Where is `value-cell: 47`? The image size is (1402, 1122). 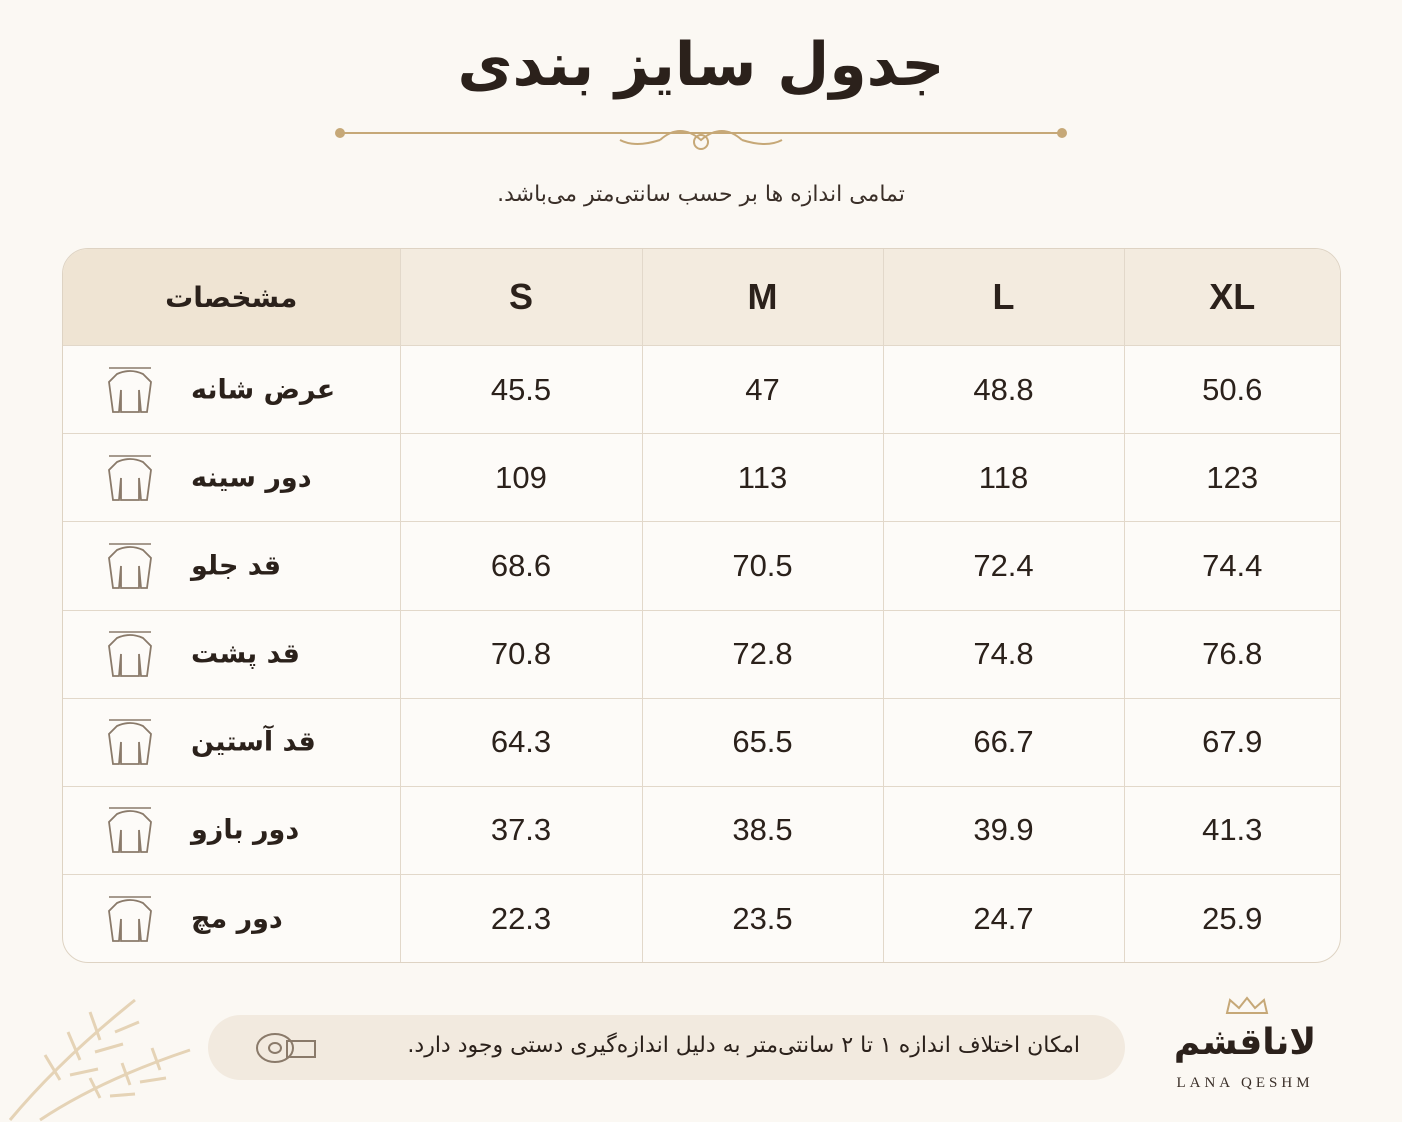 value-cell: 47 is located at coordinates (762, 389).